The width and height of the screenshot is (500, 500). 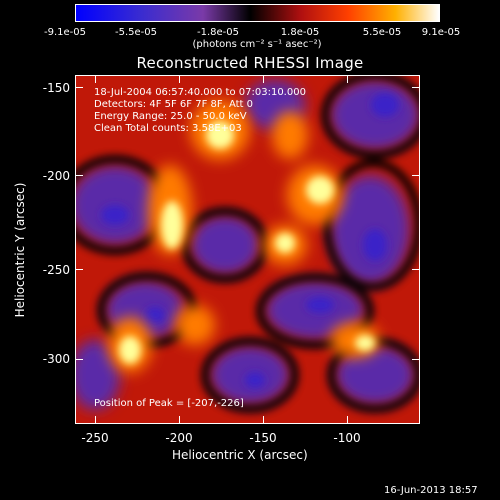 I want to click on y-tick-label: -250, so click(x=56, y=270).